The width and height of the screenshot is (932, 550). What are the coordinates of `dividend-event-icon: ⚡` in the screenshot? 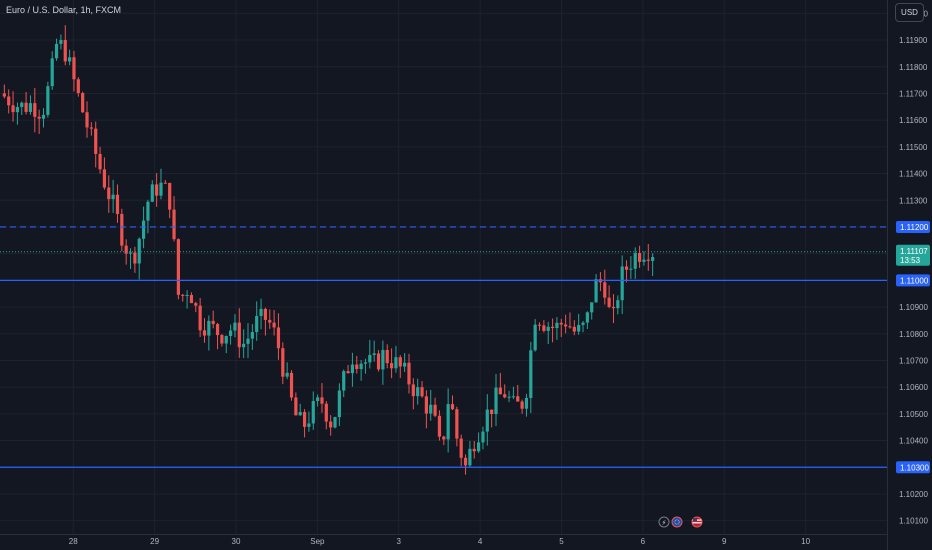 It's located at (664, 522).